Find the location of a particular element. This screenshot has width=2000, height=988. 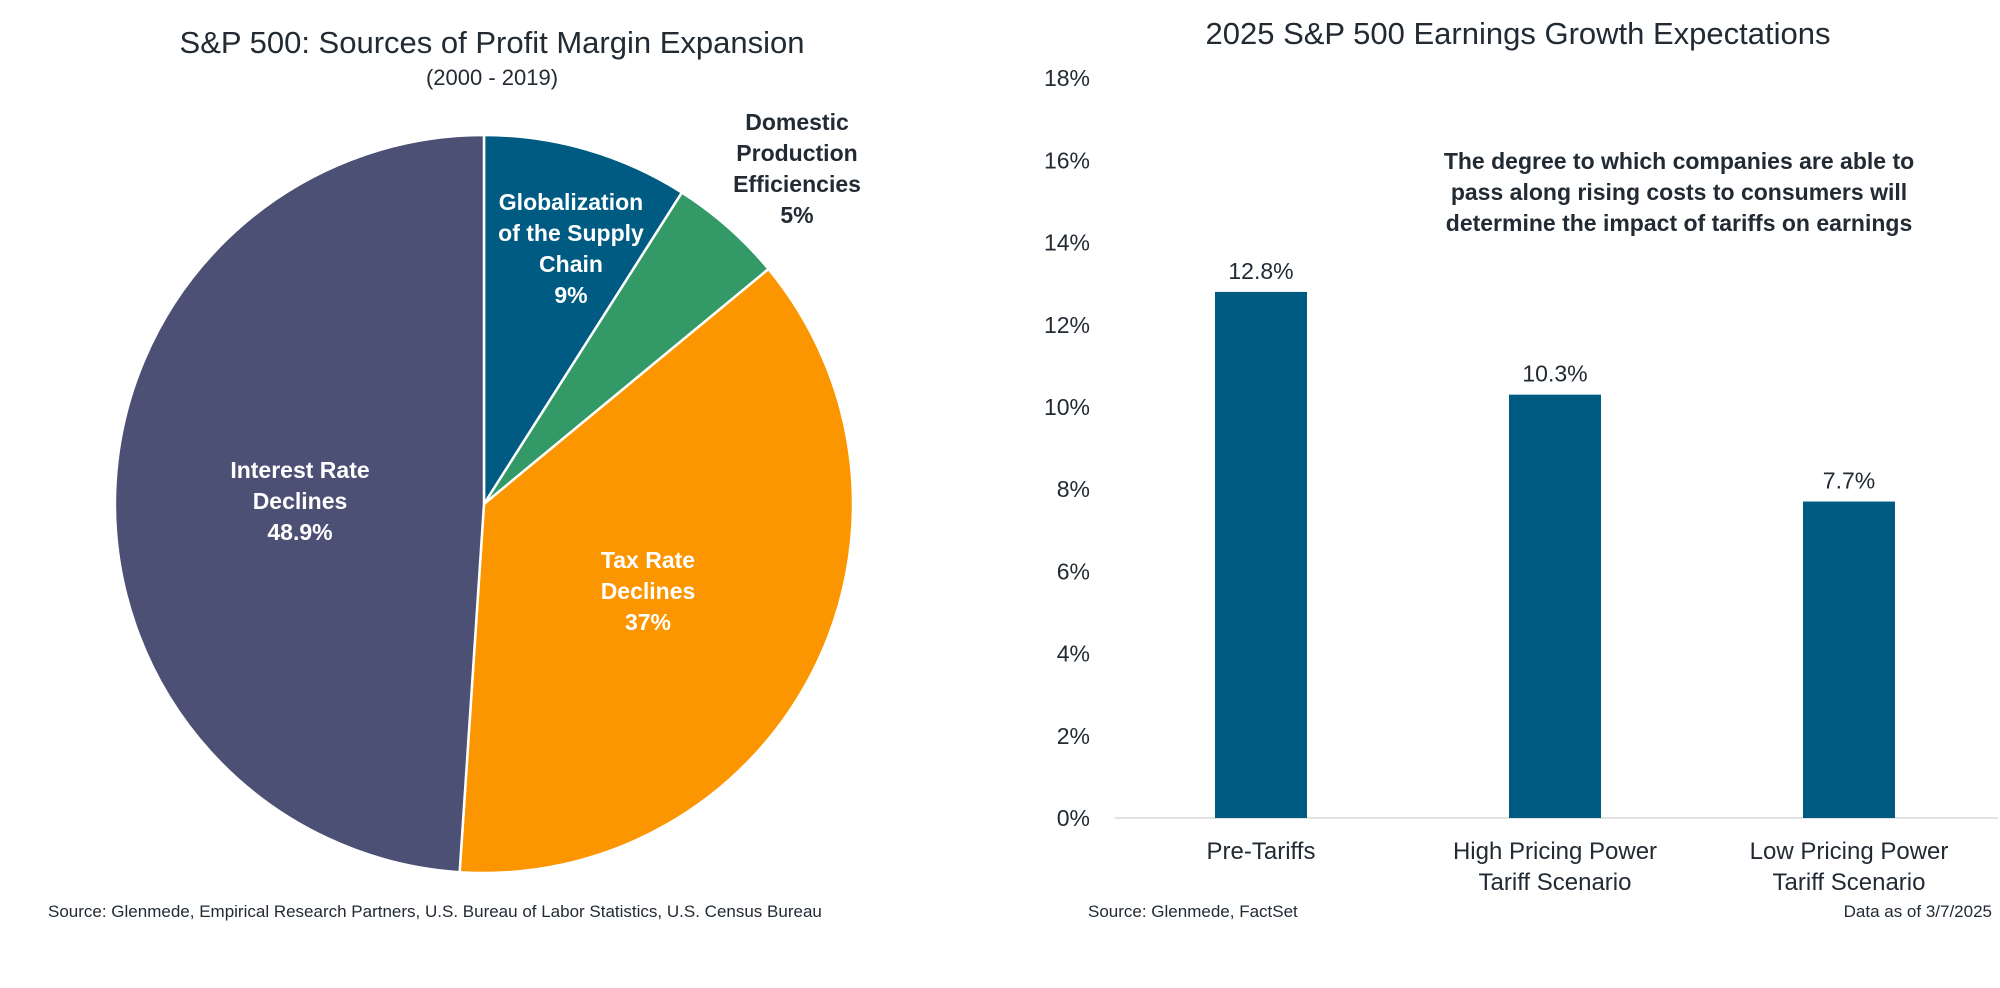

y-tick-label: 2% is located at coordinates (1073, 736).